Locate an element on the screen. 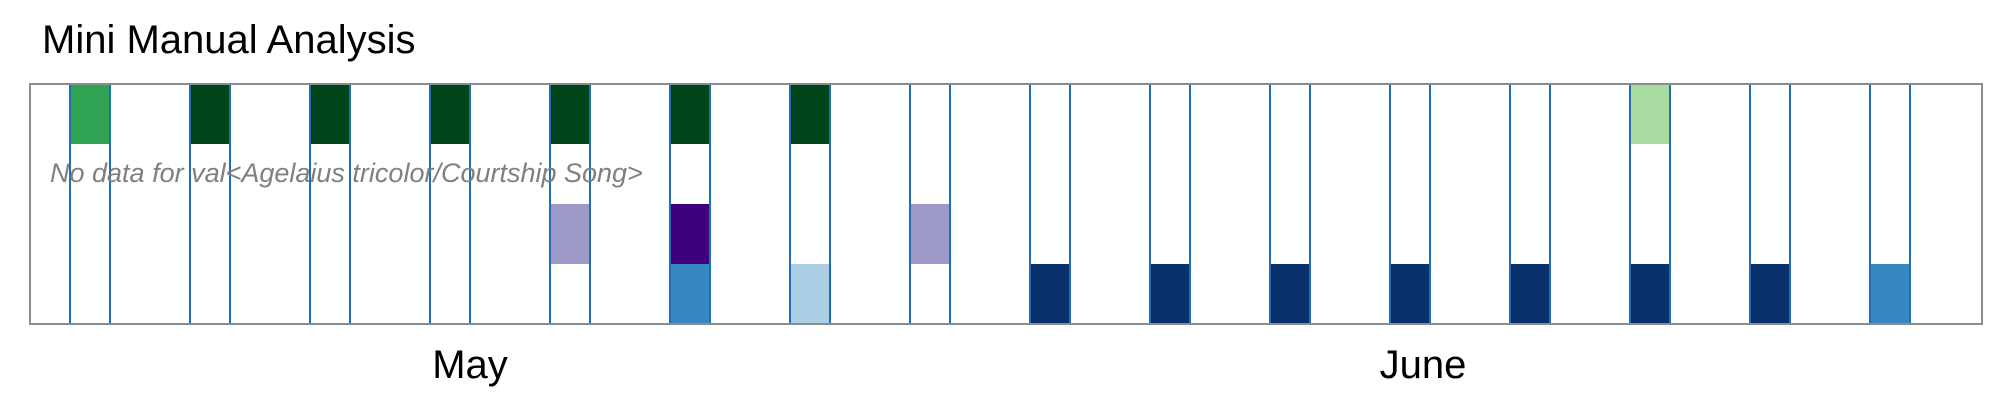 This screenshot has width=2009, height=416. x-axis-label: May is located at coordinates (470, 365).